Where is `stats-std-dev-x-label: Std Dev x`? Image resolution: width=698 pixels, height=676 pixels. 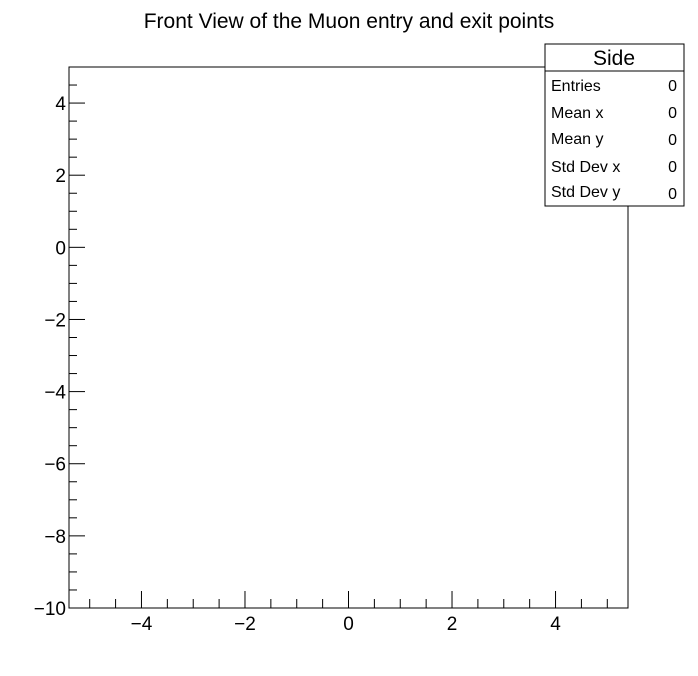 stats-std-dev-x-label: Std Dev x is located at coordinates (585, 167).